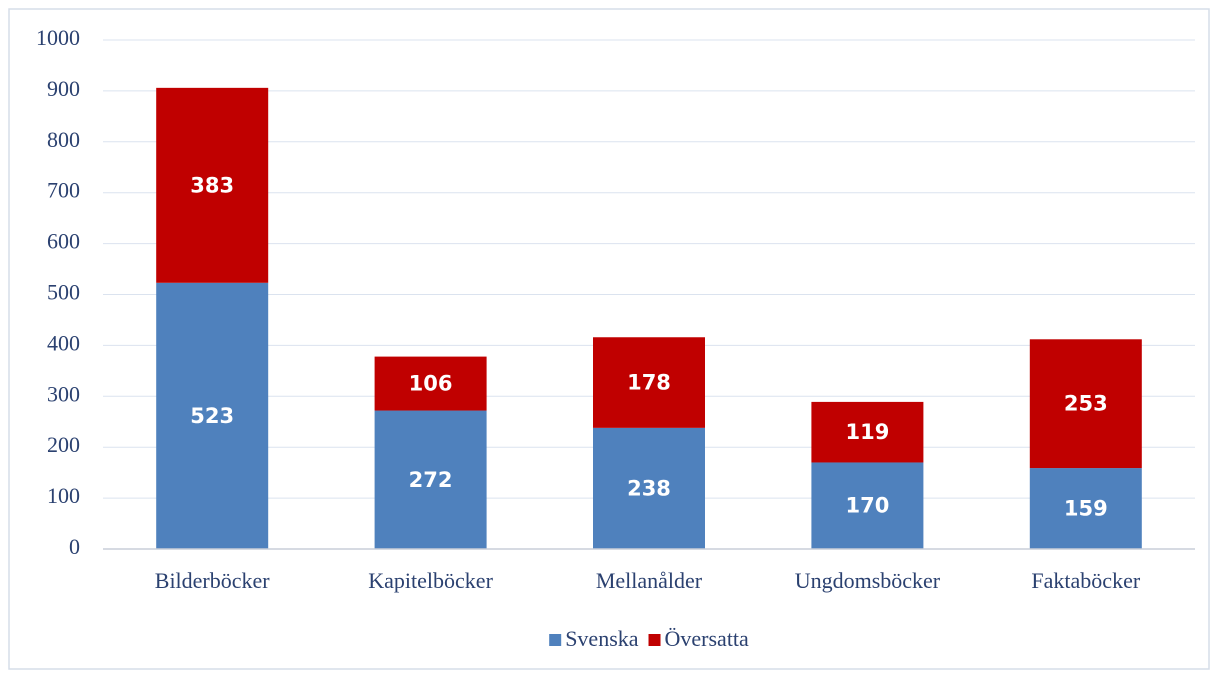 The image size is (1219, 675). What do you see at coordinates (430, 580) in the screenshot?
I see `x-tick-label: Kapitelböcker` at bounding box center [430, 580].